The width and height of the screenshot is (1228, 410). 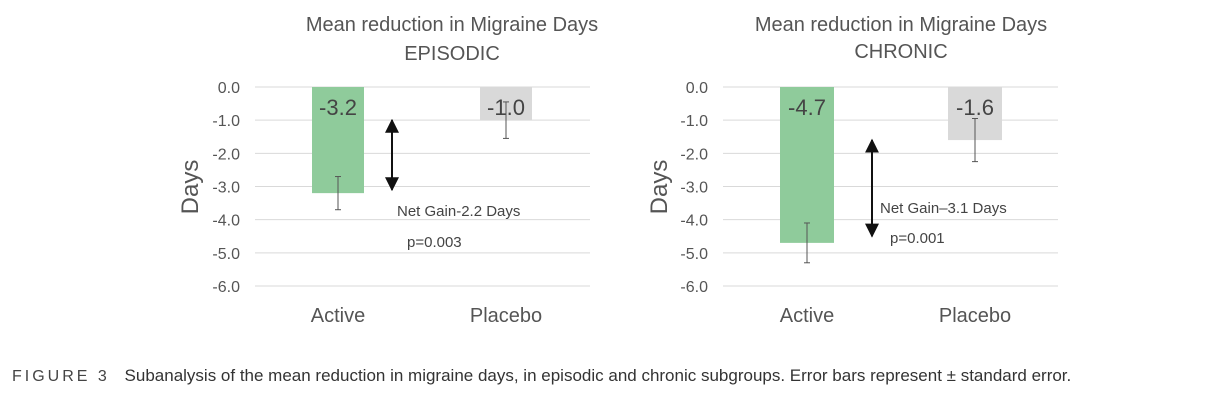 I want to click on data-label: -1.6, so click(x=975, y=107).